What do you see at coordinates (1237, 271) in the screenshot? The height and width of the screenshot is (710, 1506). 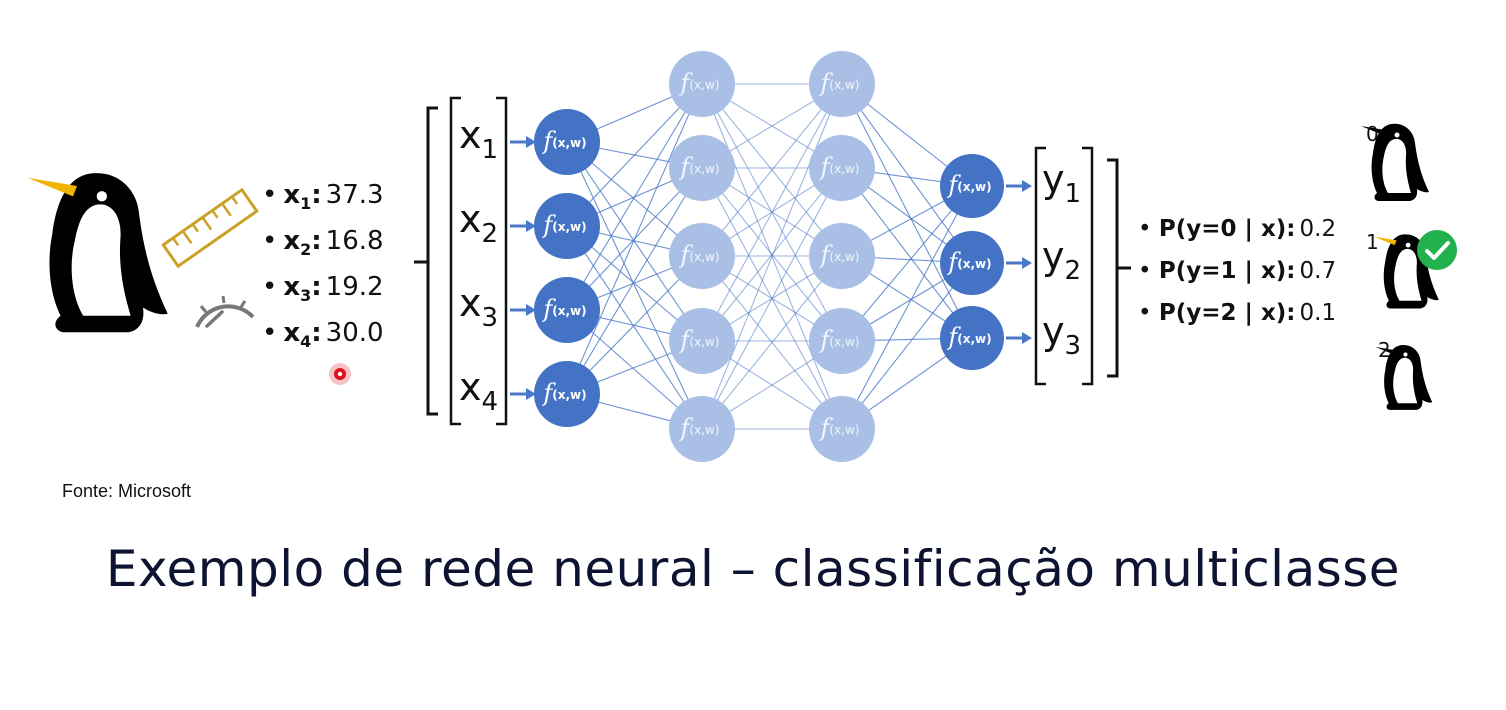 I see `probability-row: • P(y=1 | x): 0.7` at bounding box center [1237, 271].